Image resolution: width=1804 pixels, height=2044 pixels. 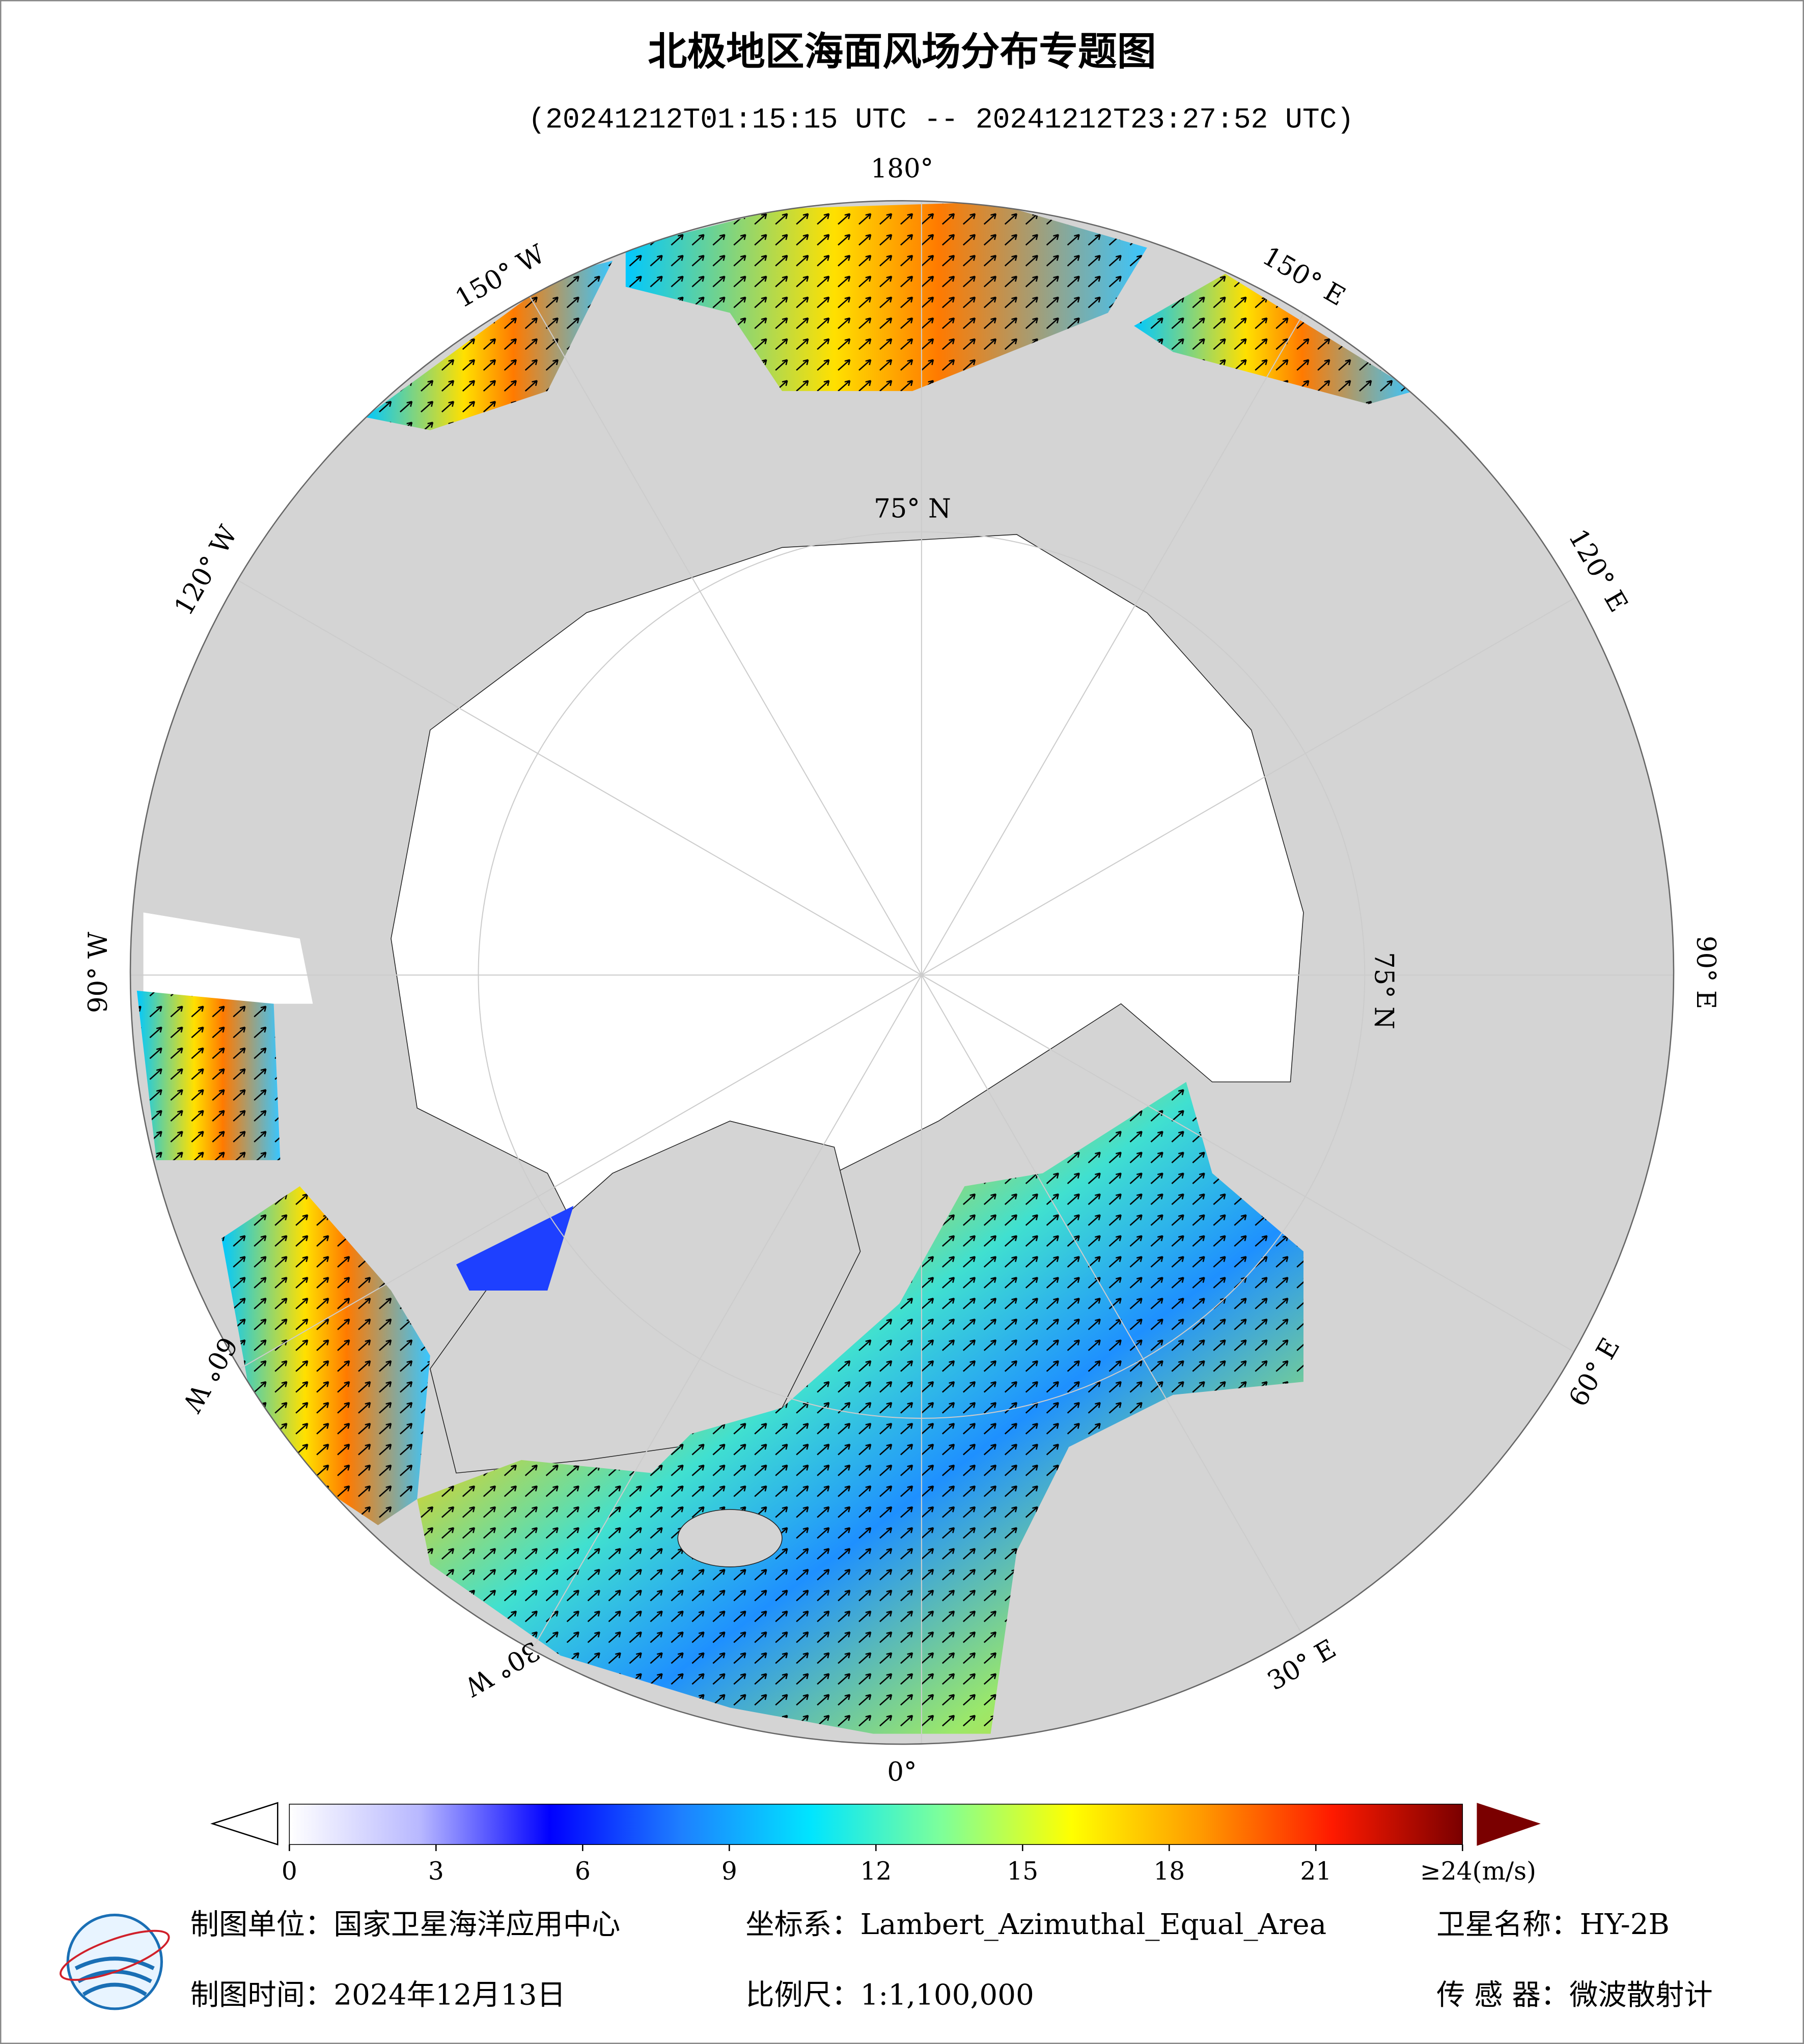 I want to click on sea-ice, so click(x=228, y=958).